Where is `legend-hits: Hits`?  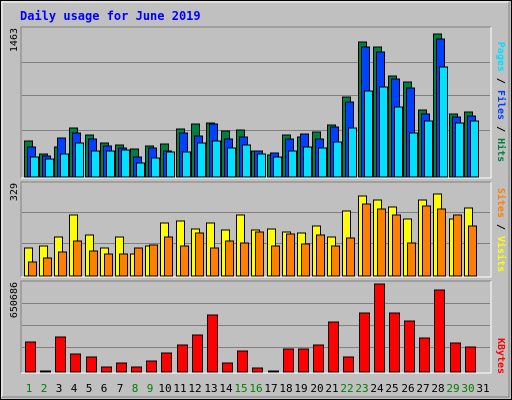
legend-hits: Hits is located at coordinates (501, 150).